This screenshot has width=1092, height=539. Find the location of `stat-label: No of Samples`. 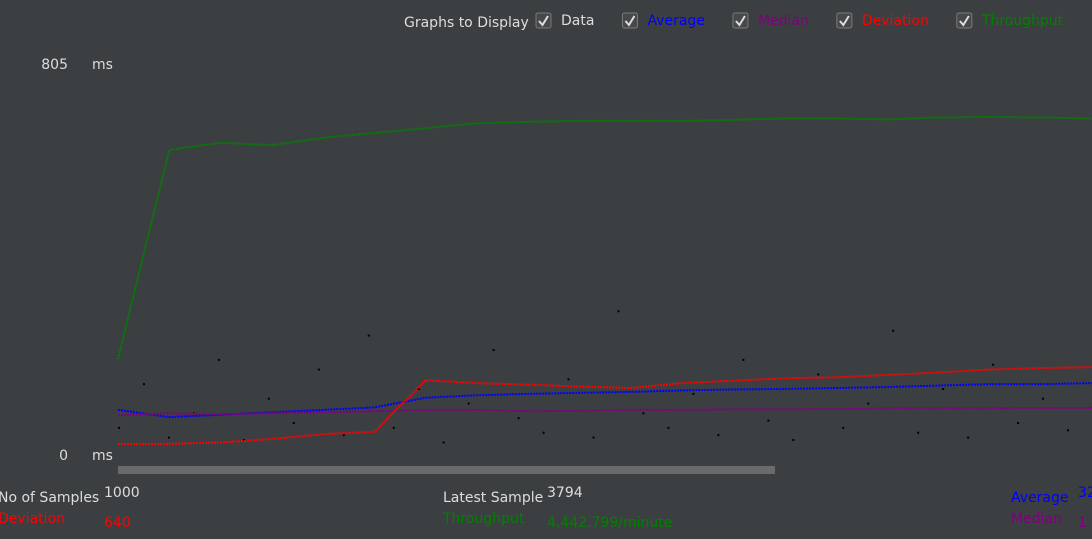

stat-label: No of Samples is located at coordinates (49, 498).